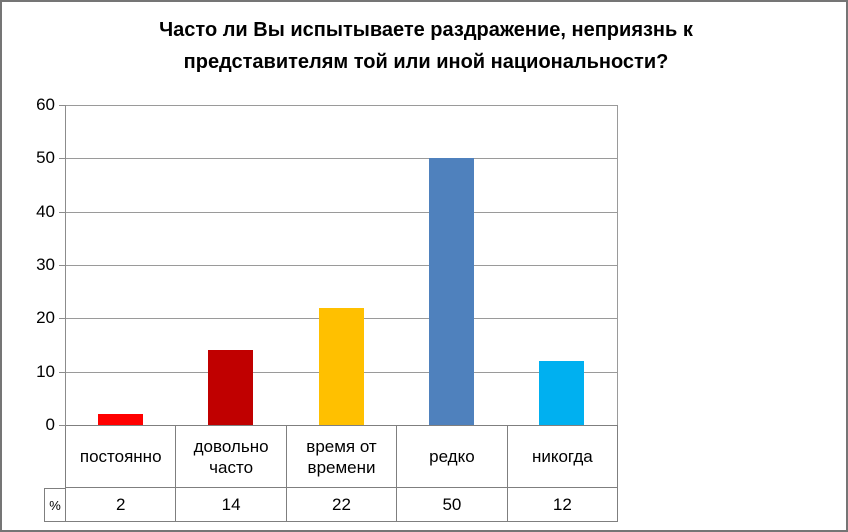  What do you see at coordinates (562, 456) in the screenshot?
I see `category-cell-4: никогда` at bounding box center [562, 456].